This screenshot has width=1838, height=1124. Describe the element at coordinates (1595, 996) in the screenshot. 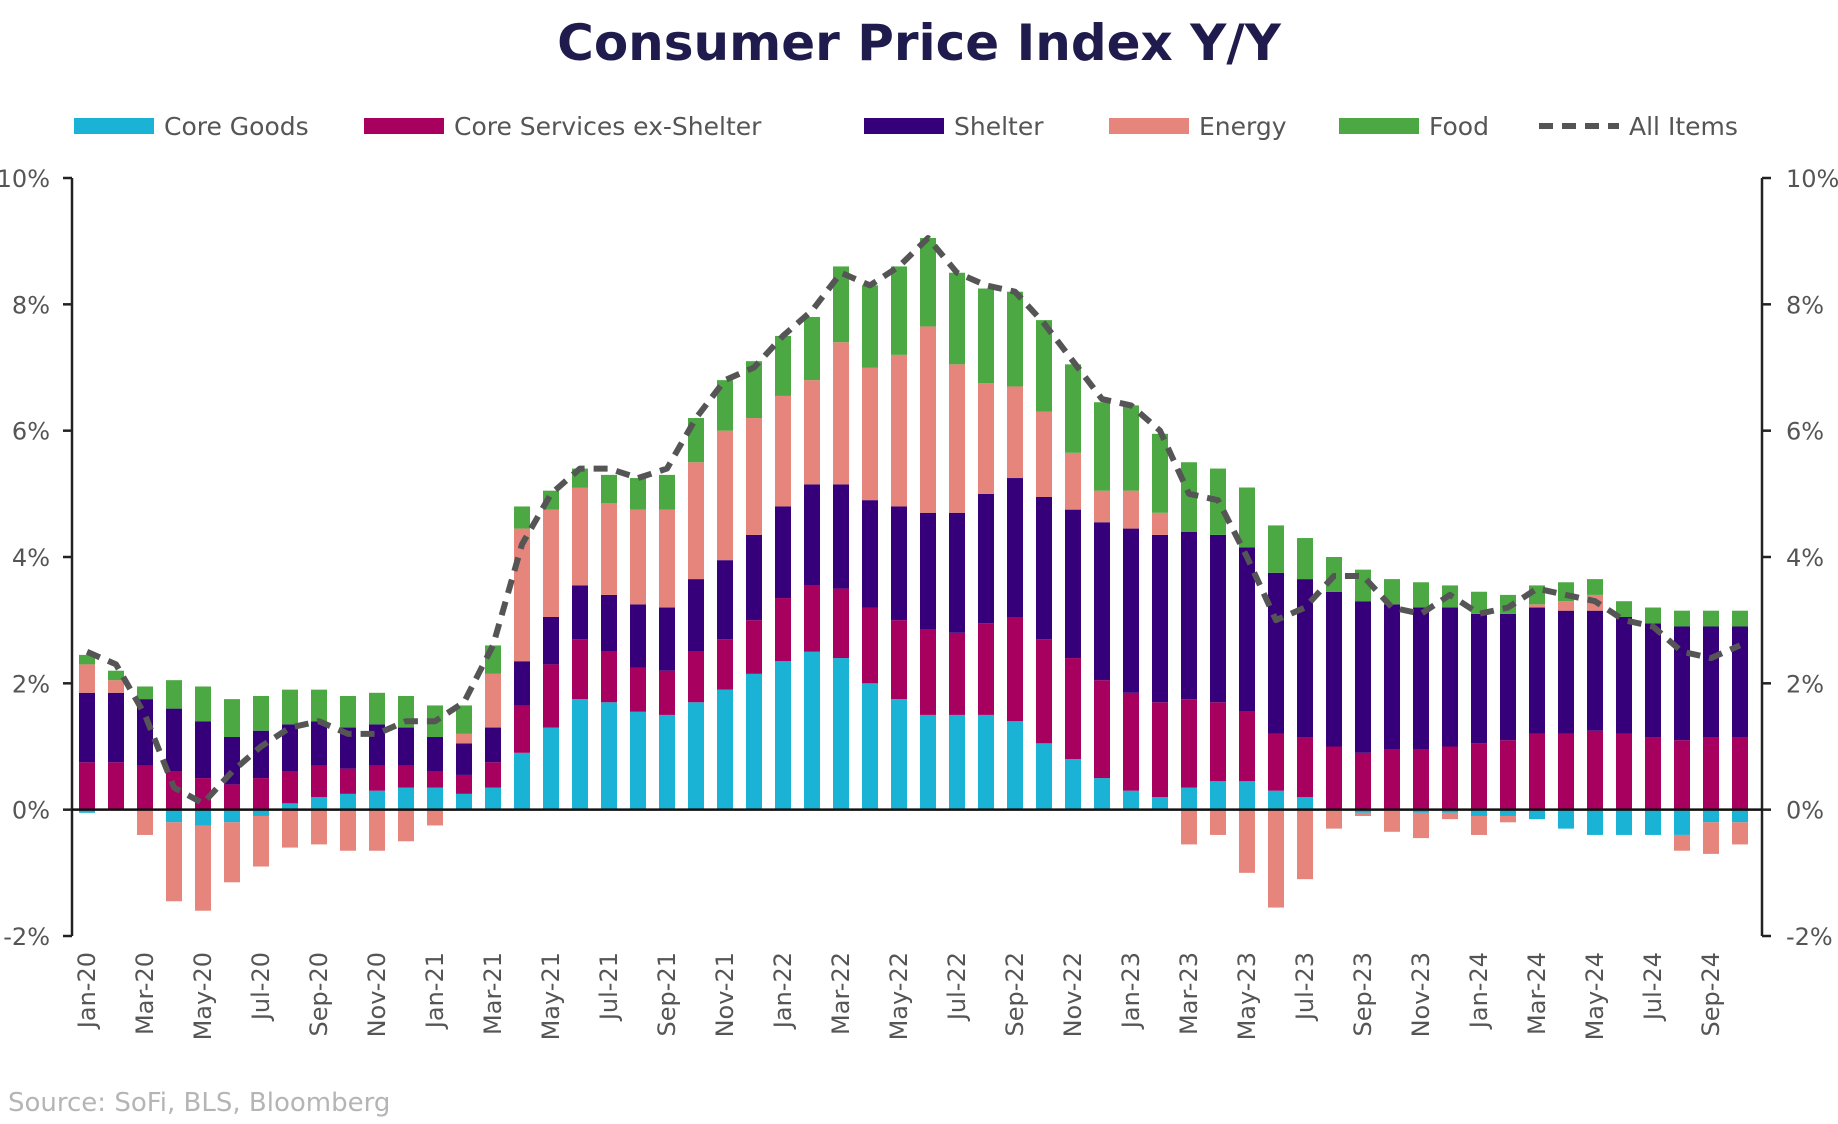

I see `x-tick-label: May-24` at that location.